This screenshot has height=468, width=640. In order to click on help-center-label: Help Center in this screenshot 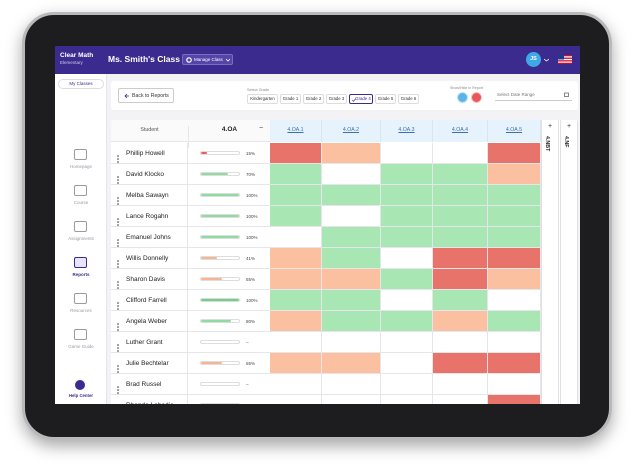, I will do `click(81, 395)`.